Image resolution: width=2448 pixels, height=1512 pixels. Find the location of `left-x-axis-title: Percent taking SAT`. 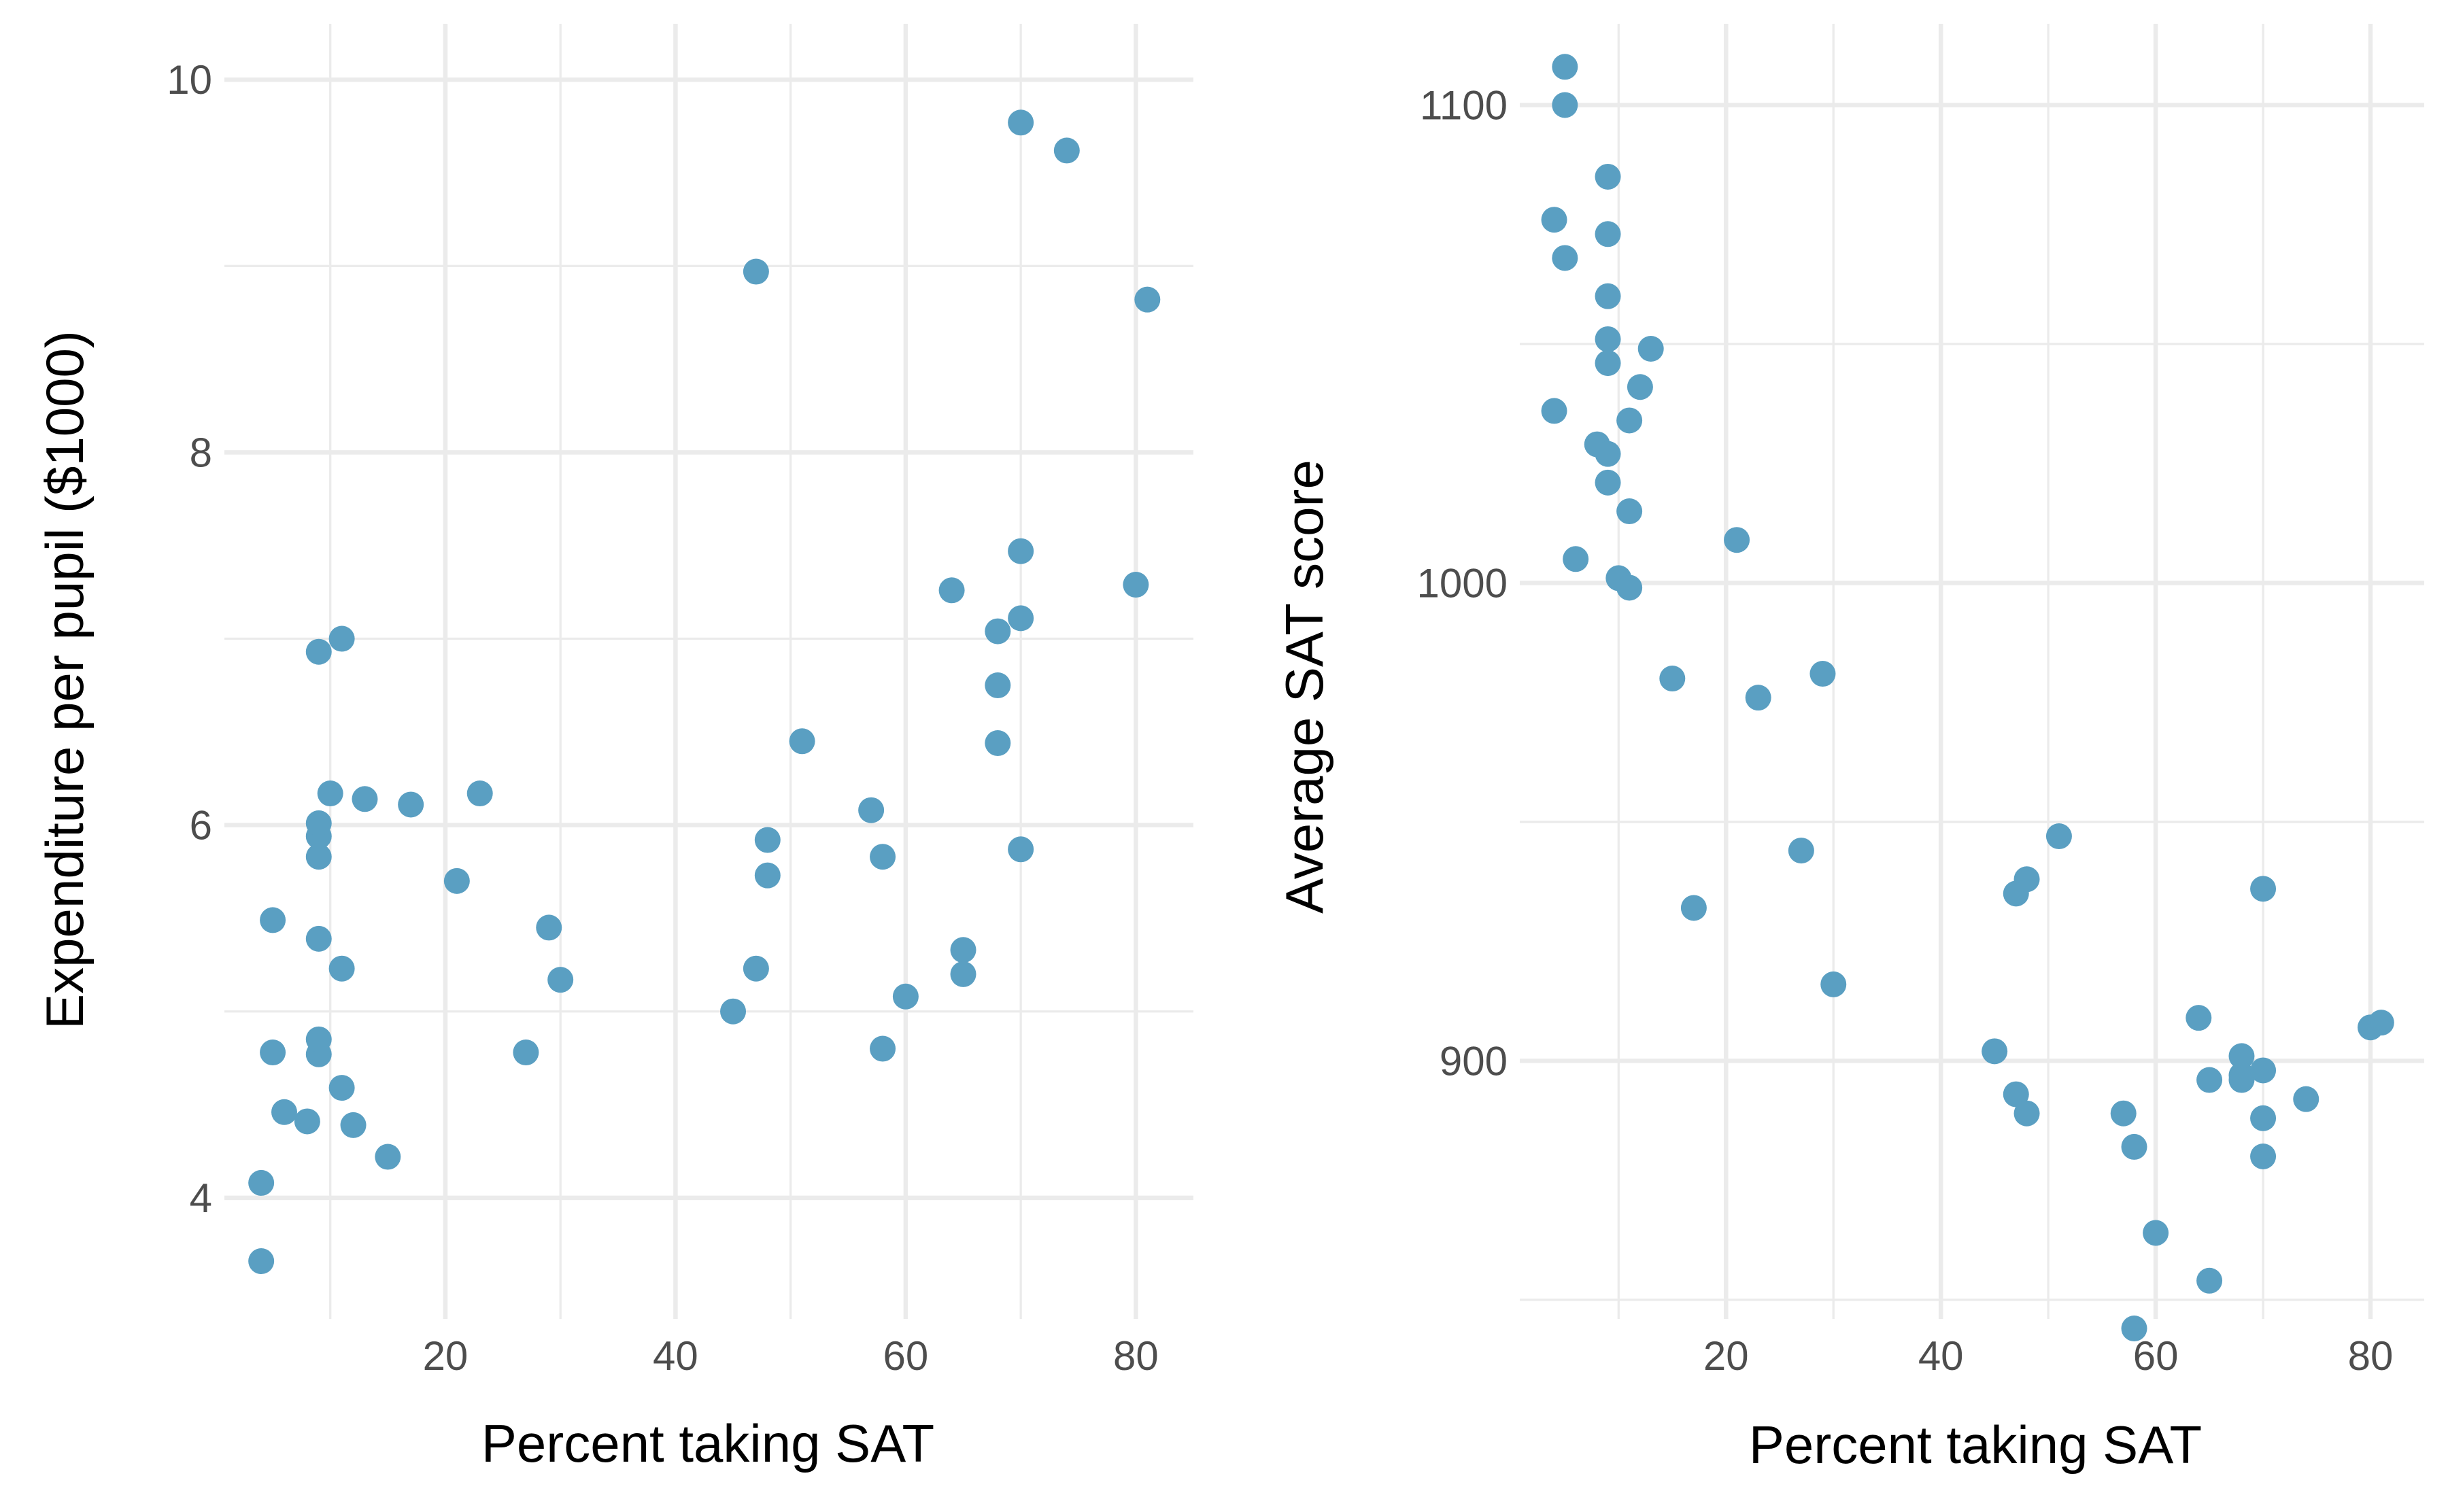

left-x-axis-title: Percent taking SAT is located at coordinates (708, 1443).